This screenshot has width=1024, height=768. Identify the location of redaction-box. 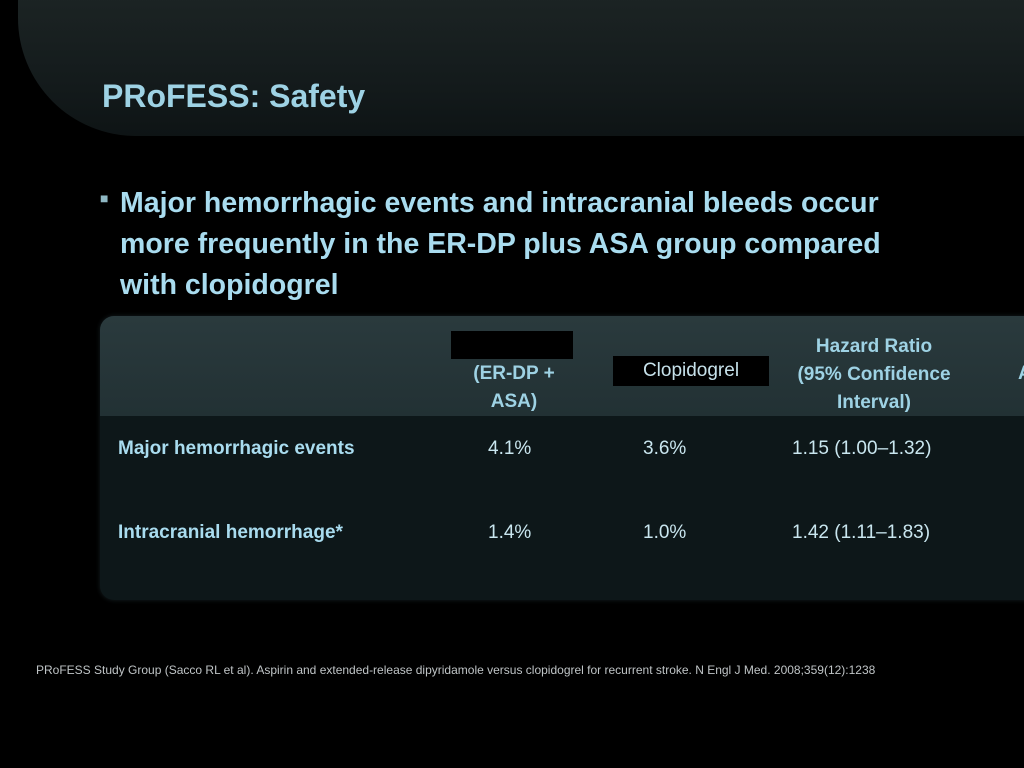
(512, 345).